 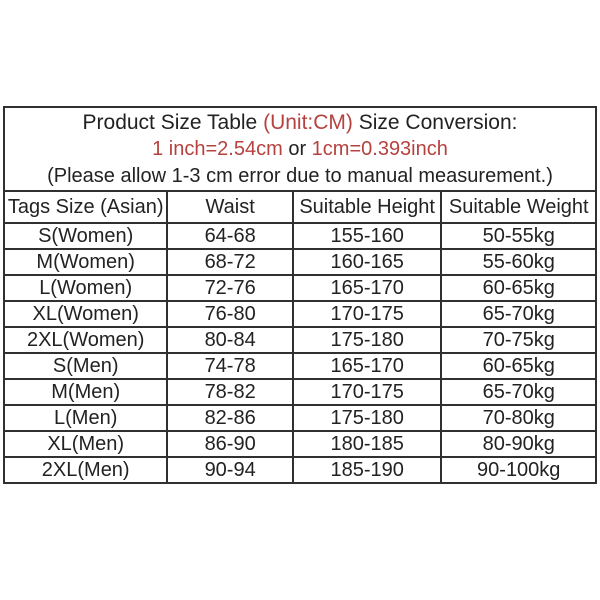 What do you see at coordinates (518, 236) in the screenshot?
I see `weight-cell: 50-55kg` at bounding box center [518, 236].